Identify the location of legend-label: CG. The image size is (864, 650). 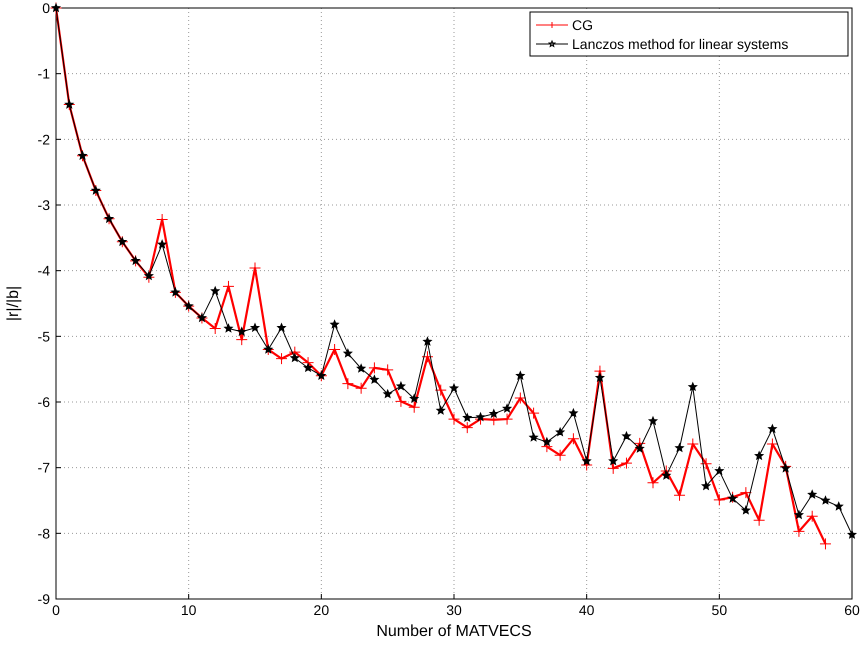
(582, 25).